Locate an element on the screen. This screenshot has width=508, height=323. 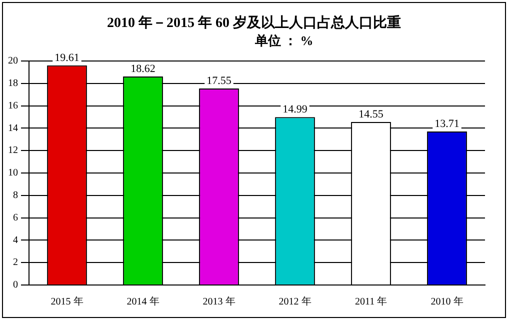
y-tick-label: 0 is located at coordinates (15, 285).